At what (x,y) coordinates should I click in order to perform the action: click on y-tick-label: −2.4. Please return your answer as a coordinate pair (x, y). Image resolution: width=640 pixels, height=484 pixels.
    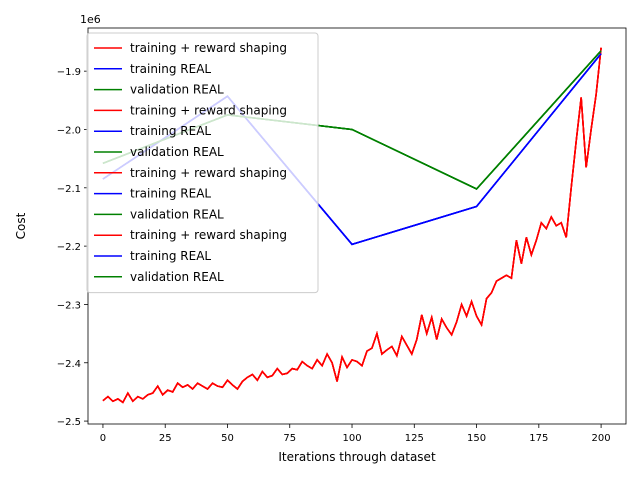
    Looking at the image, I should click on (69, 364).